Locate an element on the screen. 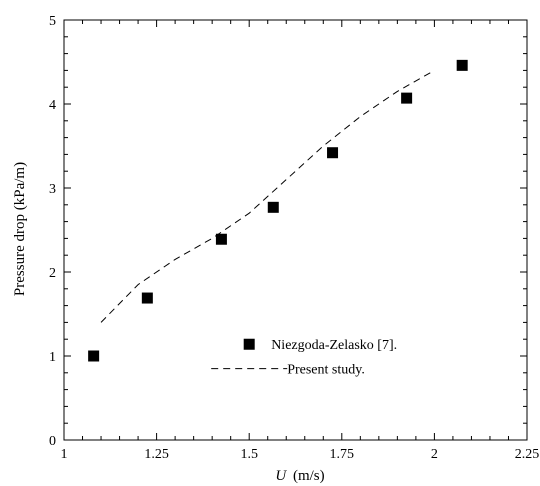  y-tick-label: 2 is located at coordinates (52, 273).